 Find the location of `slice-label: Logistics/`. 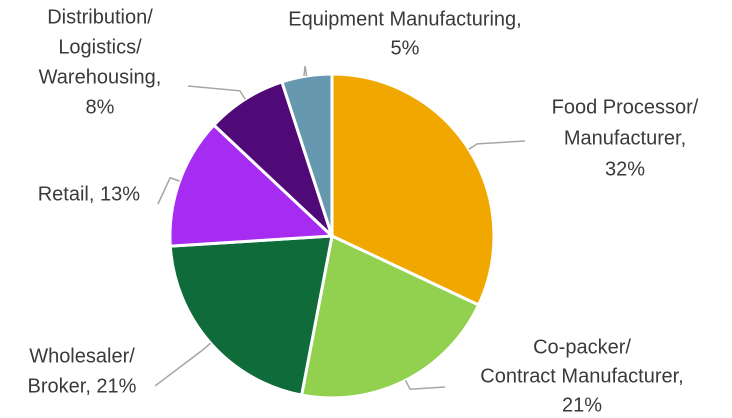

slice-label: Logistics/ is located at coordinates (100, 47).